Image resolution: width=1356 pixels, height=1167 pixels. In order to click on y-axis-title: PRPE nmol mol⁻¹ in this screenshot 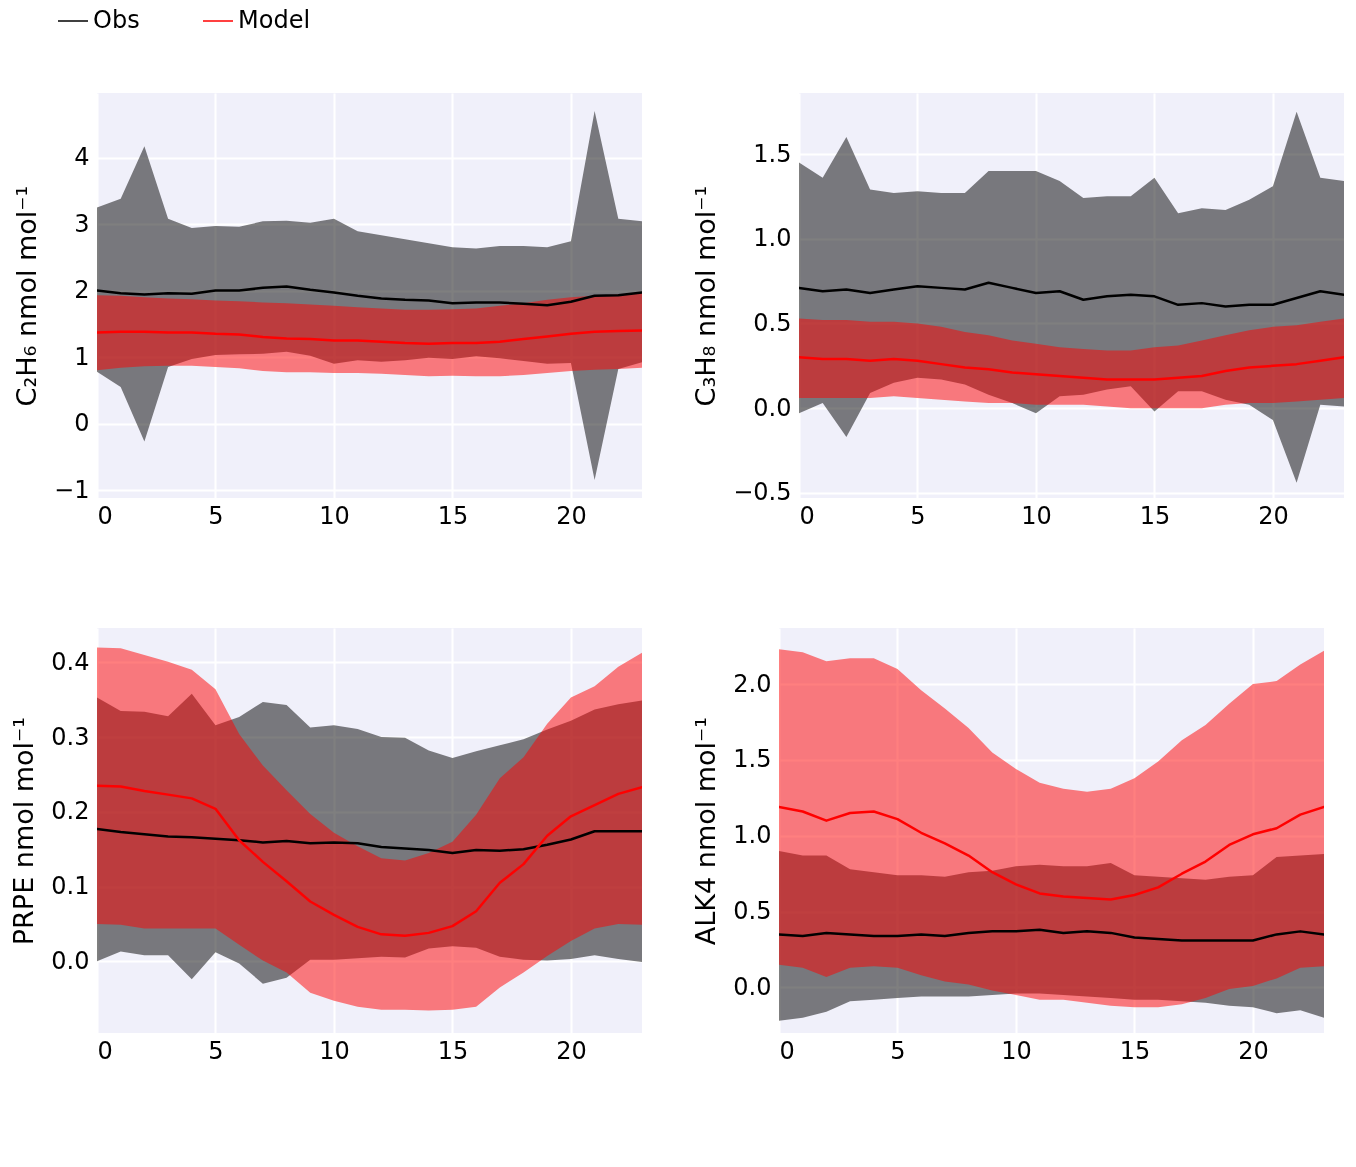, I will do `click(24, 831)`.